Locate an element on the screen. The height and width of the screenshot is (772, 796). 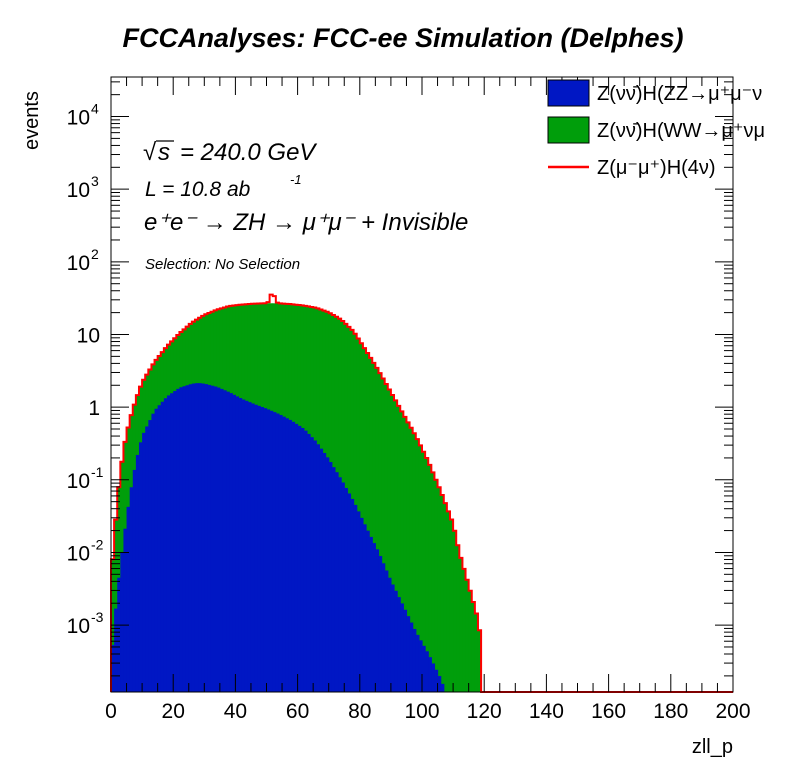
y-tick-exponent: -3 is located at coordinates (97, 617).